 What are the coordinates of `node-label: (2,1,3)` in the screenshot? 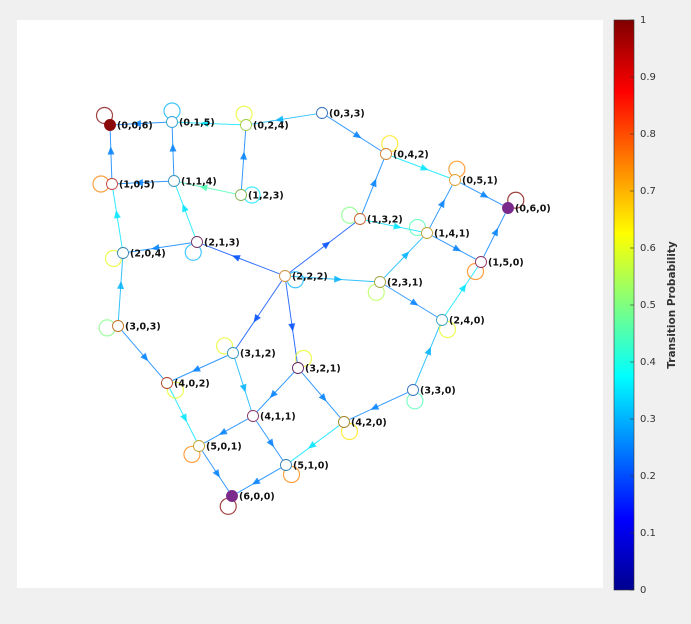 It's located at (222, 243).